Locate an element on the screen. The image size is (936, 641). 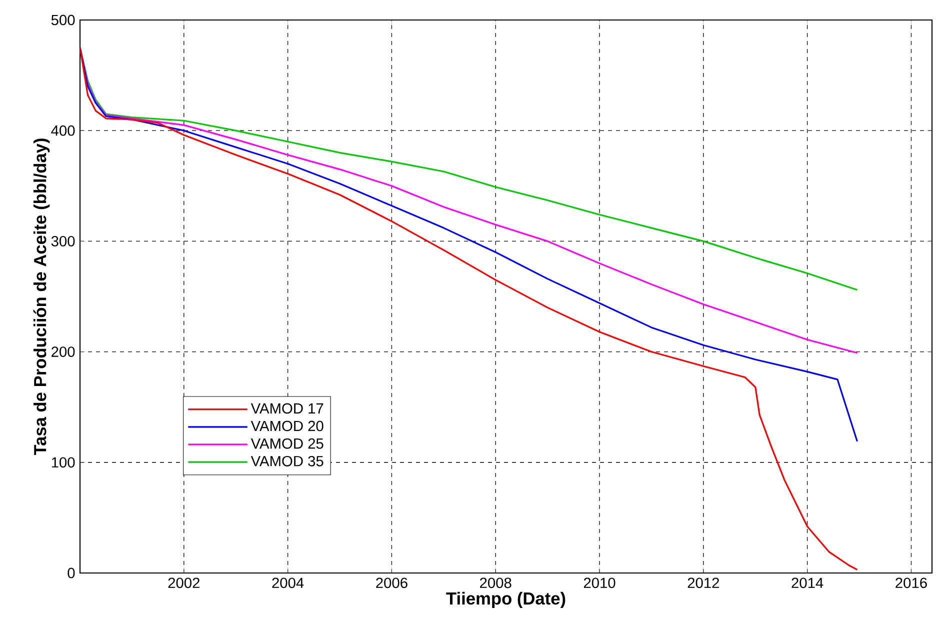
y-tick-label: 300 is located at coordinates (63, 241).